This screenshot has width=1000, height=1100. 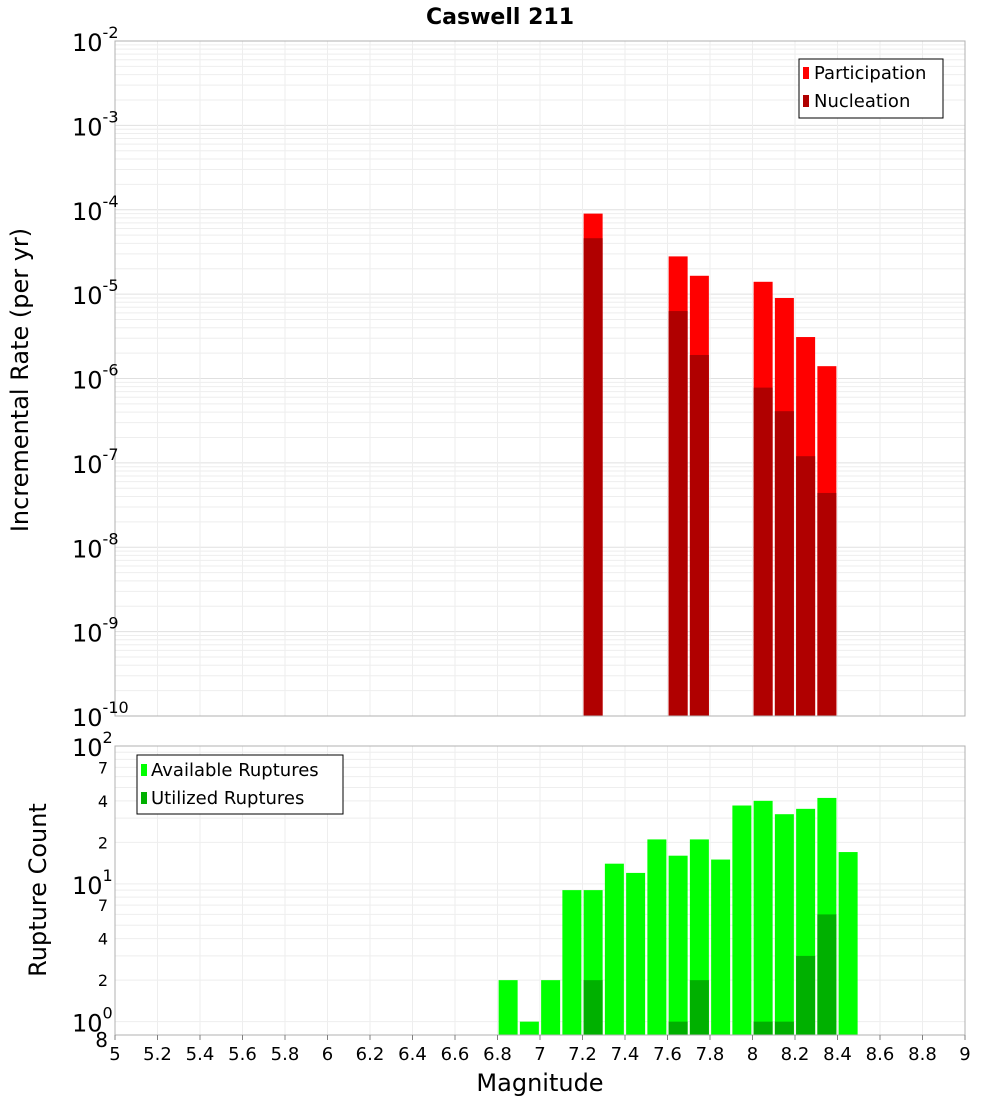 What do you see at coordinates (327, 1054) in the screenshot?
I see `x-tick-label: 6` at bounding box center [327, 1054].